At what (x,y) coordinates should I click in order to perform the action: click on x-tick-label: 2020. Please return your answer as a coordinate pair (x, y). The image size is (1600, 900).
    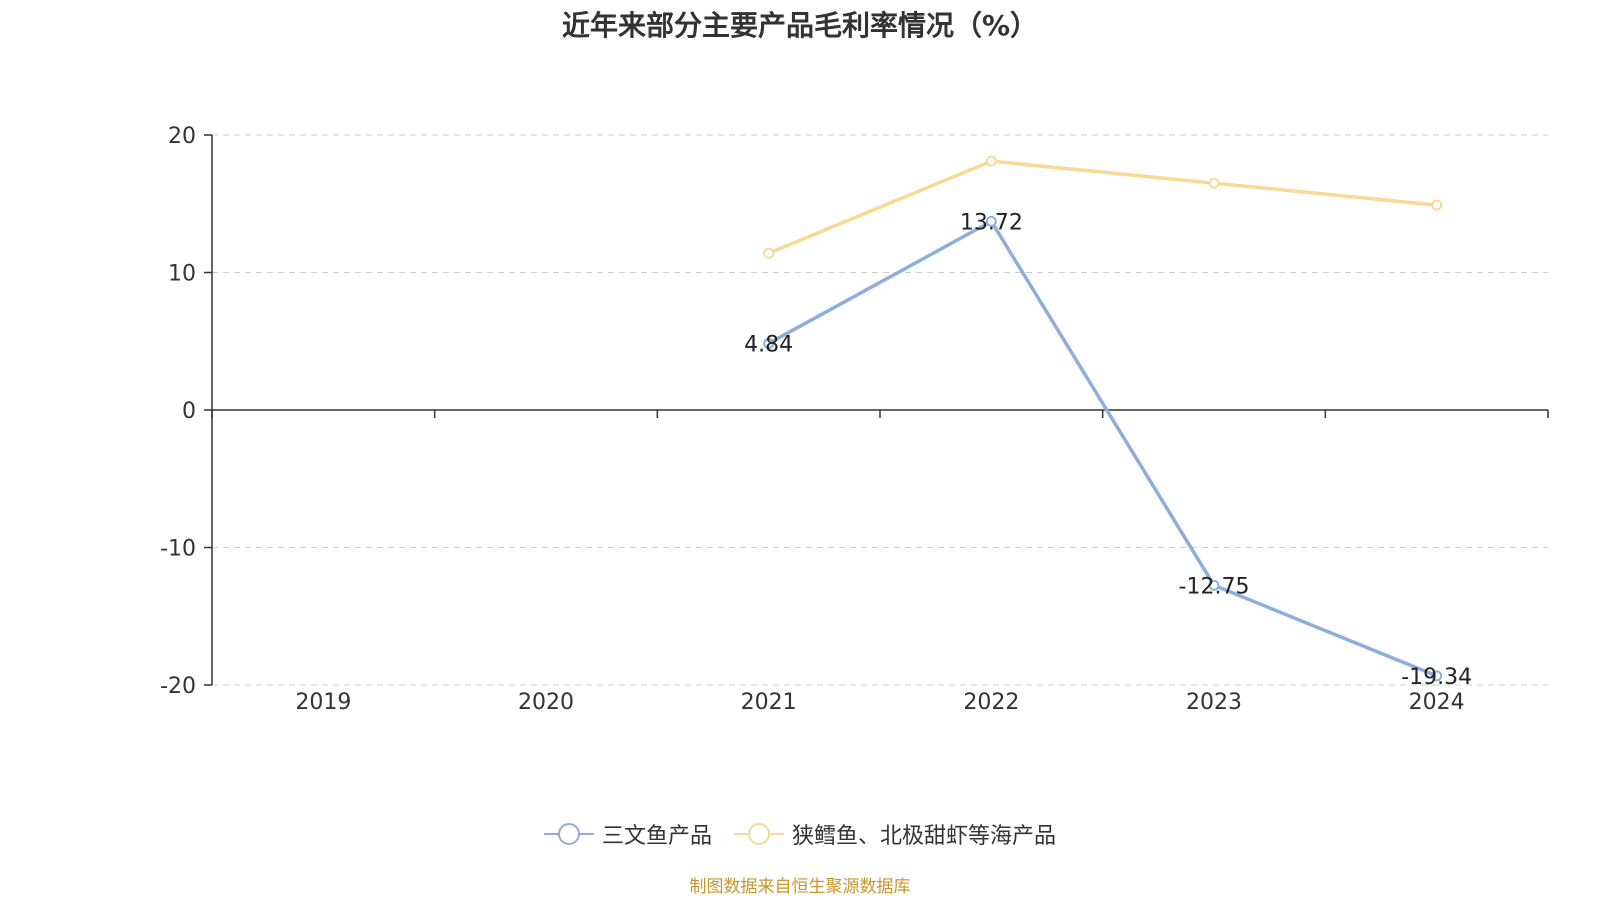
    Looking at the image, I should click on (546, 702).